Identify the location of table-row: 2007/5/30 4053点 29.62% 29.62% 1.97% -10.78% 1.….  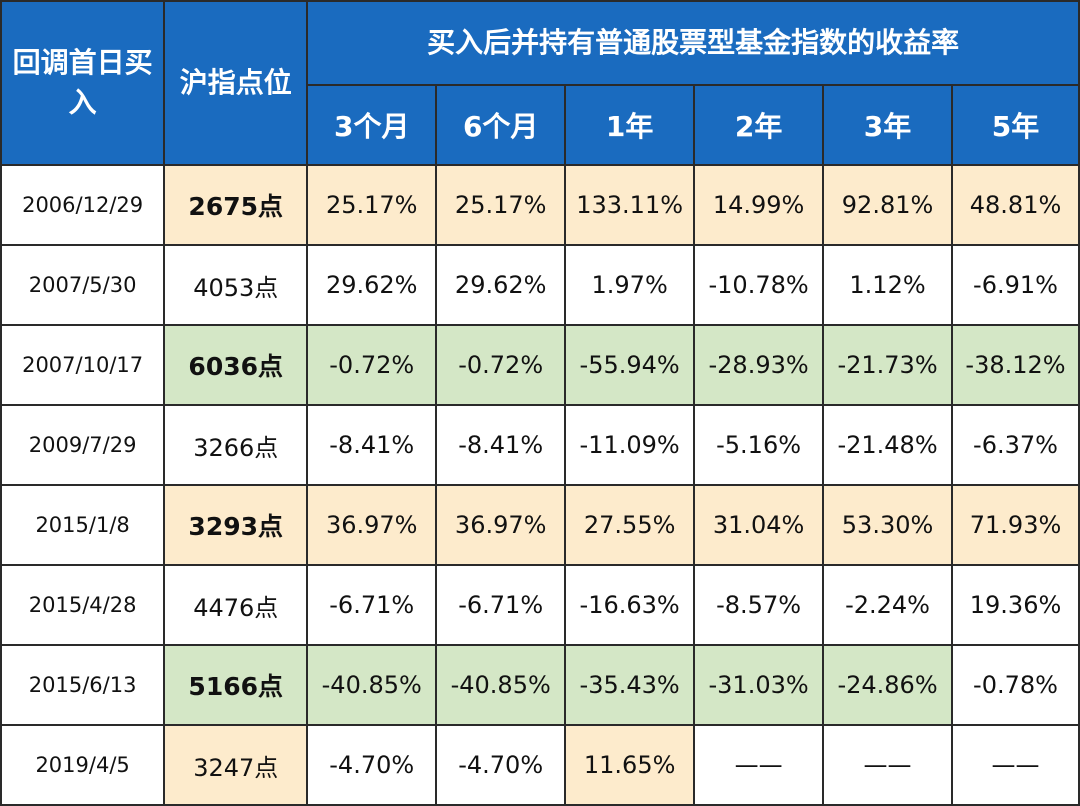
(540, 285).